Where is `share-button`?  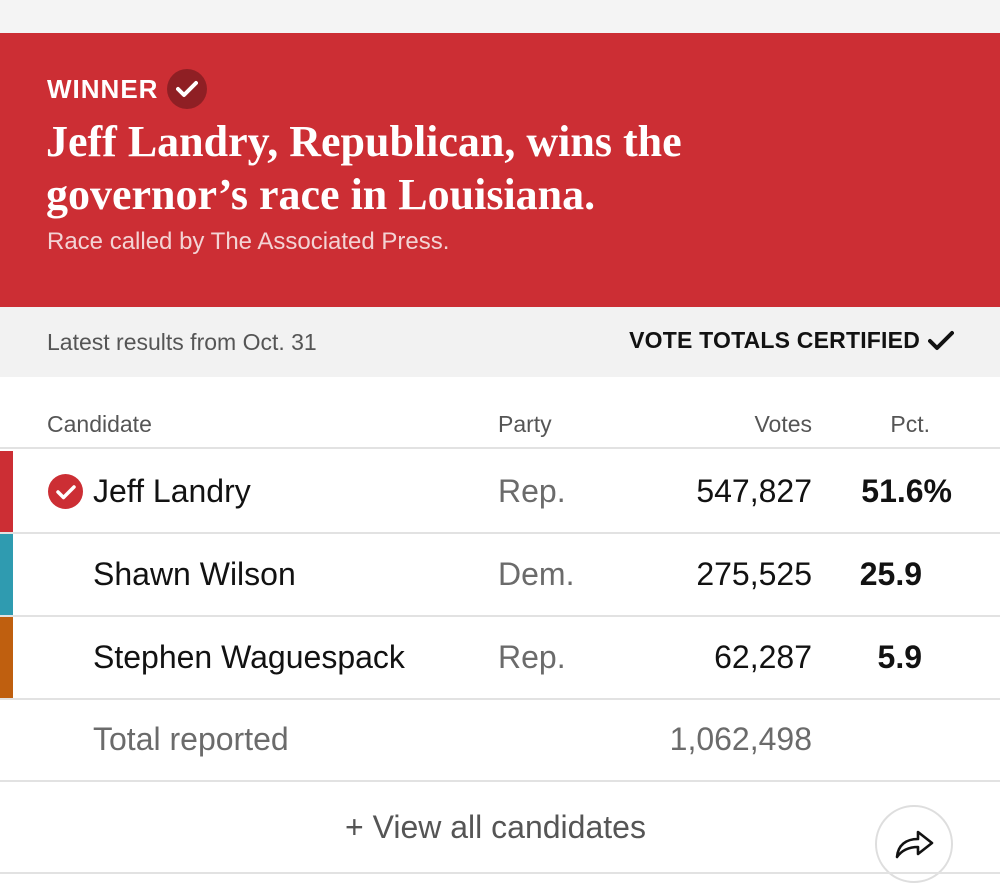
share-button is located at coordinates (914, 844).